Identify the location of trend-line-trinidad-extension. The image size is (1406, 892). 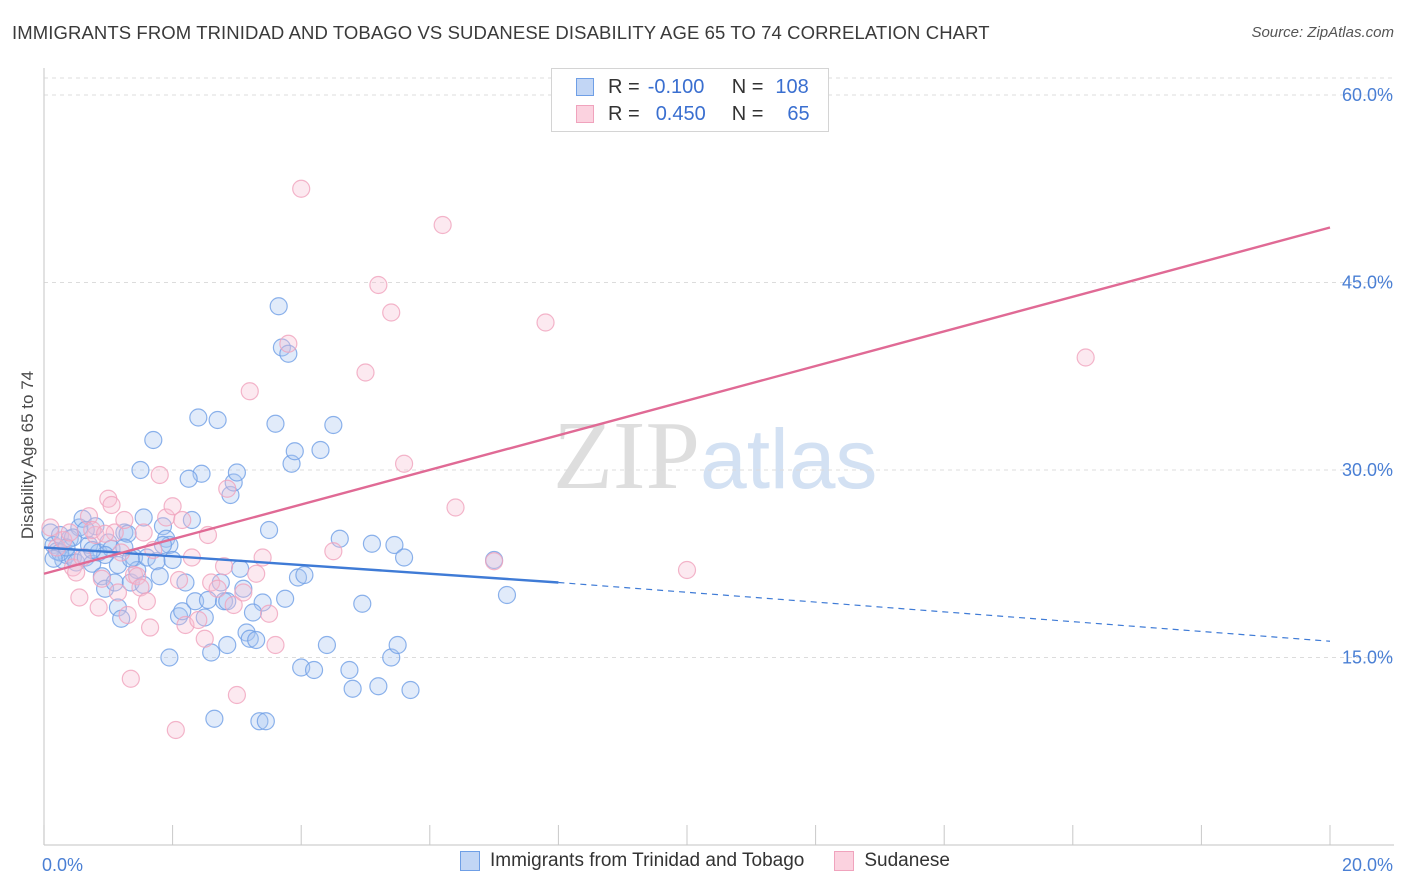
(944, 611).